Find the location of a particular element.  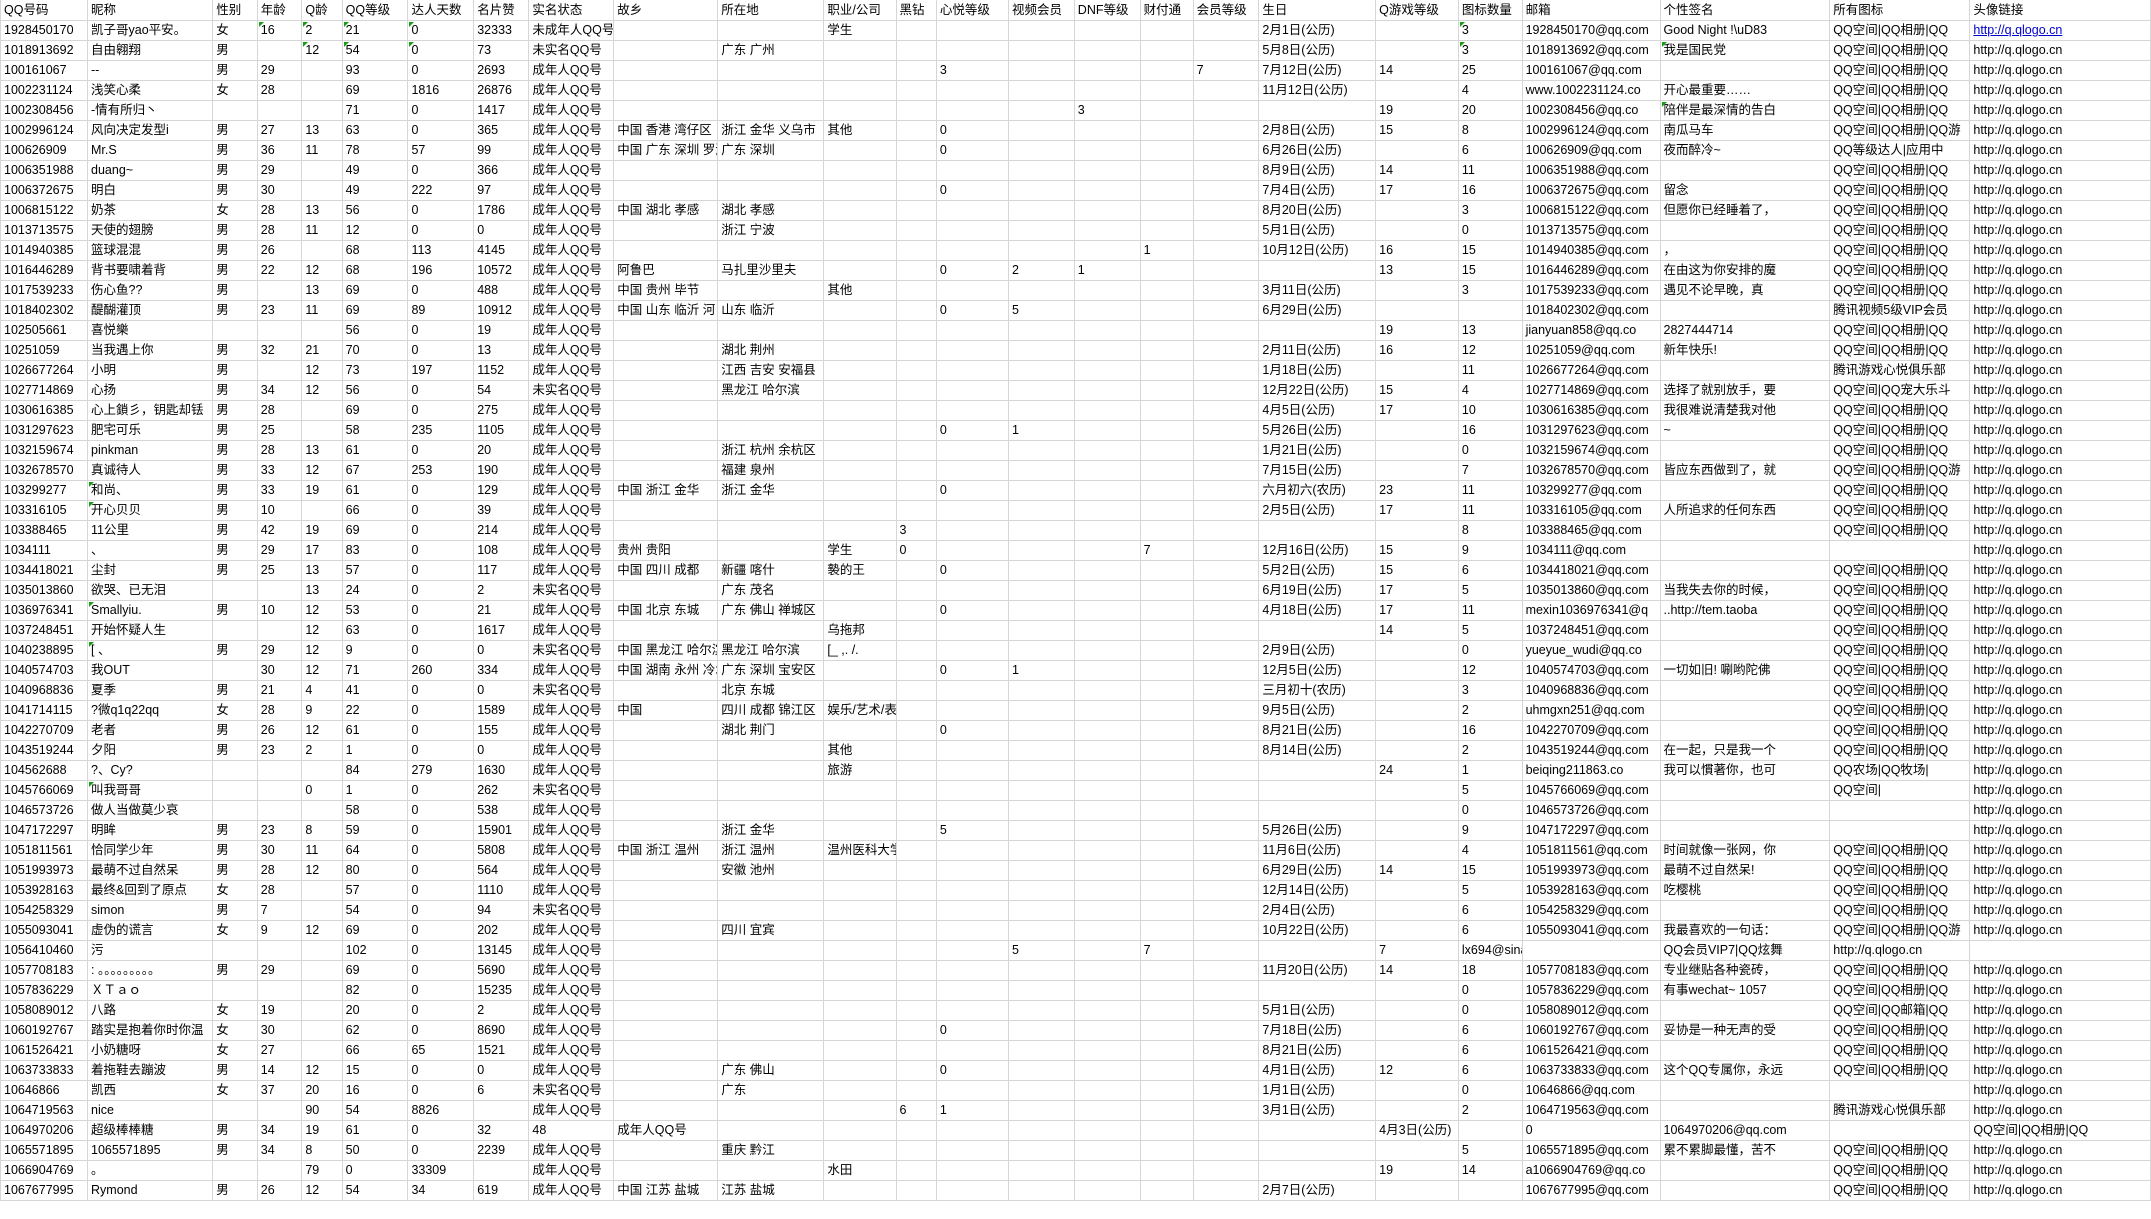

cell-r26-c7: 108 is located at coordinates (501, 550).